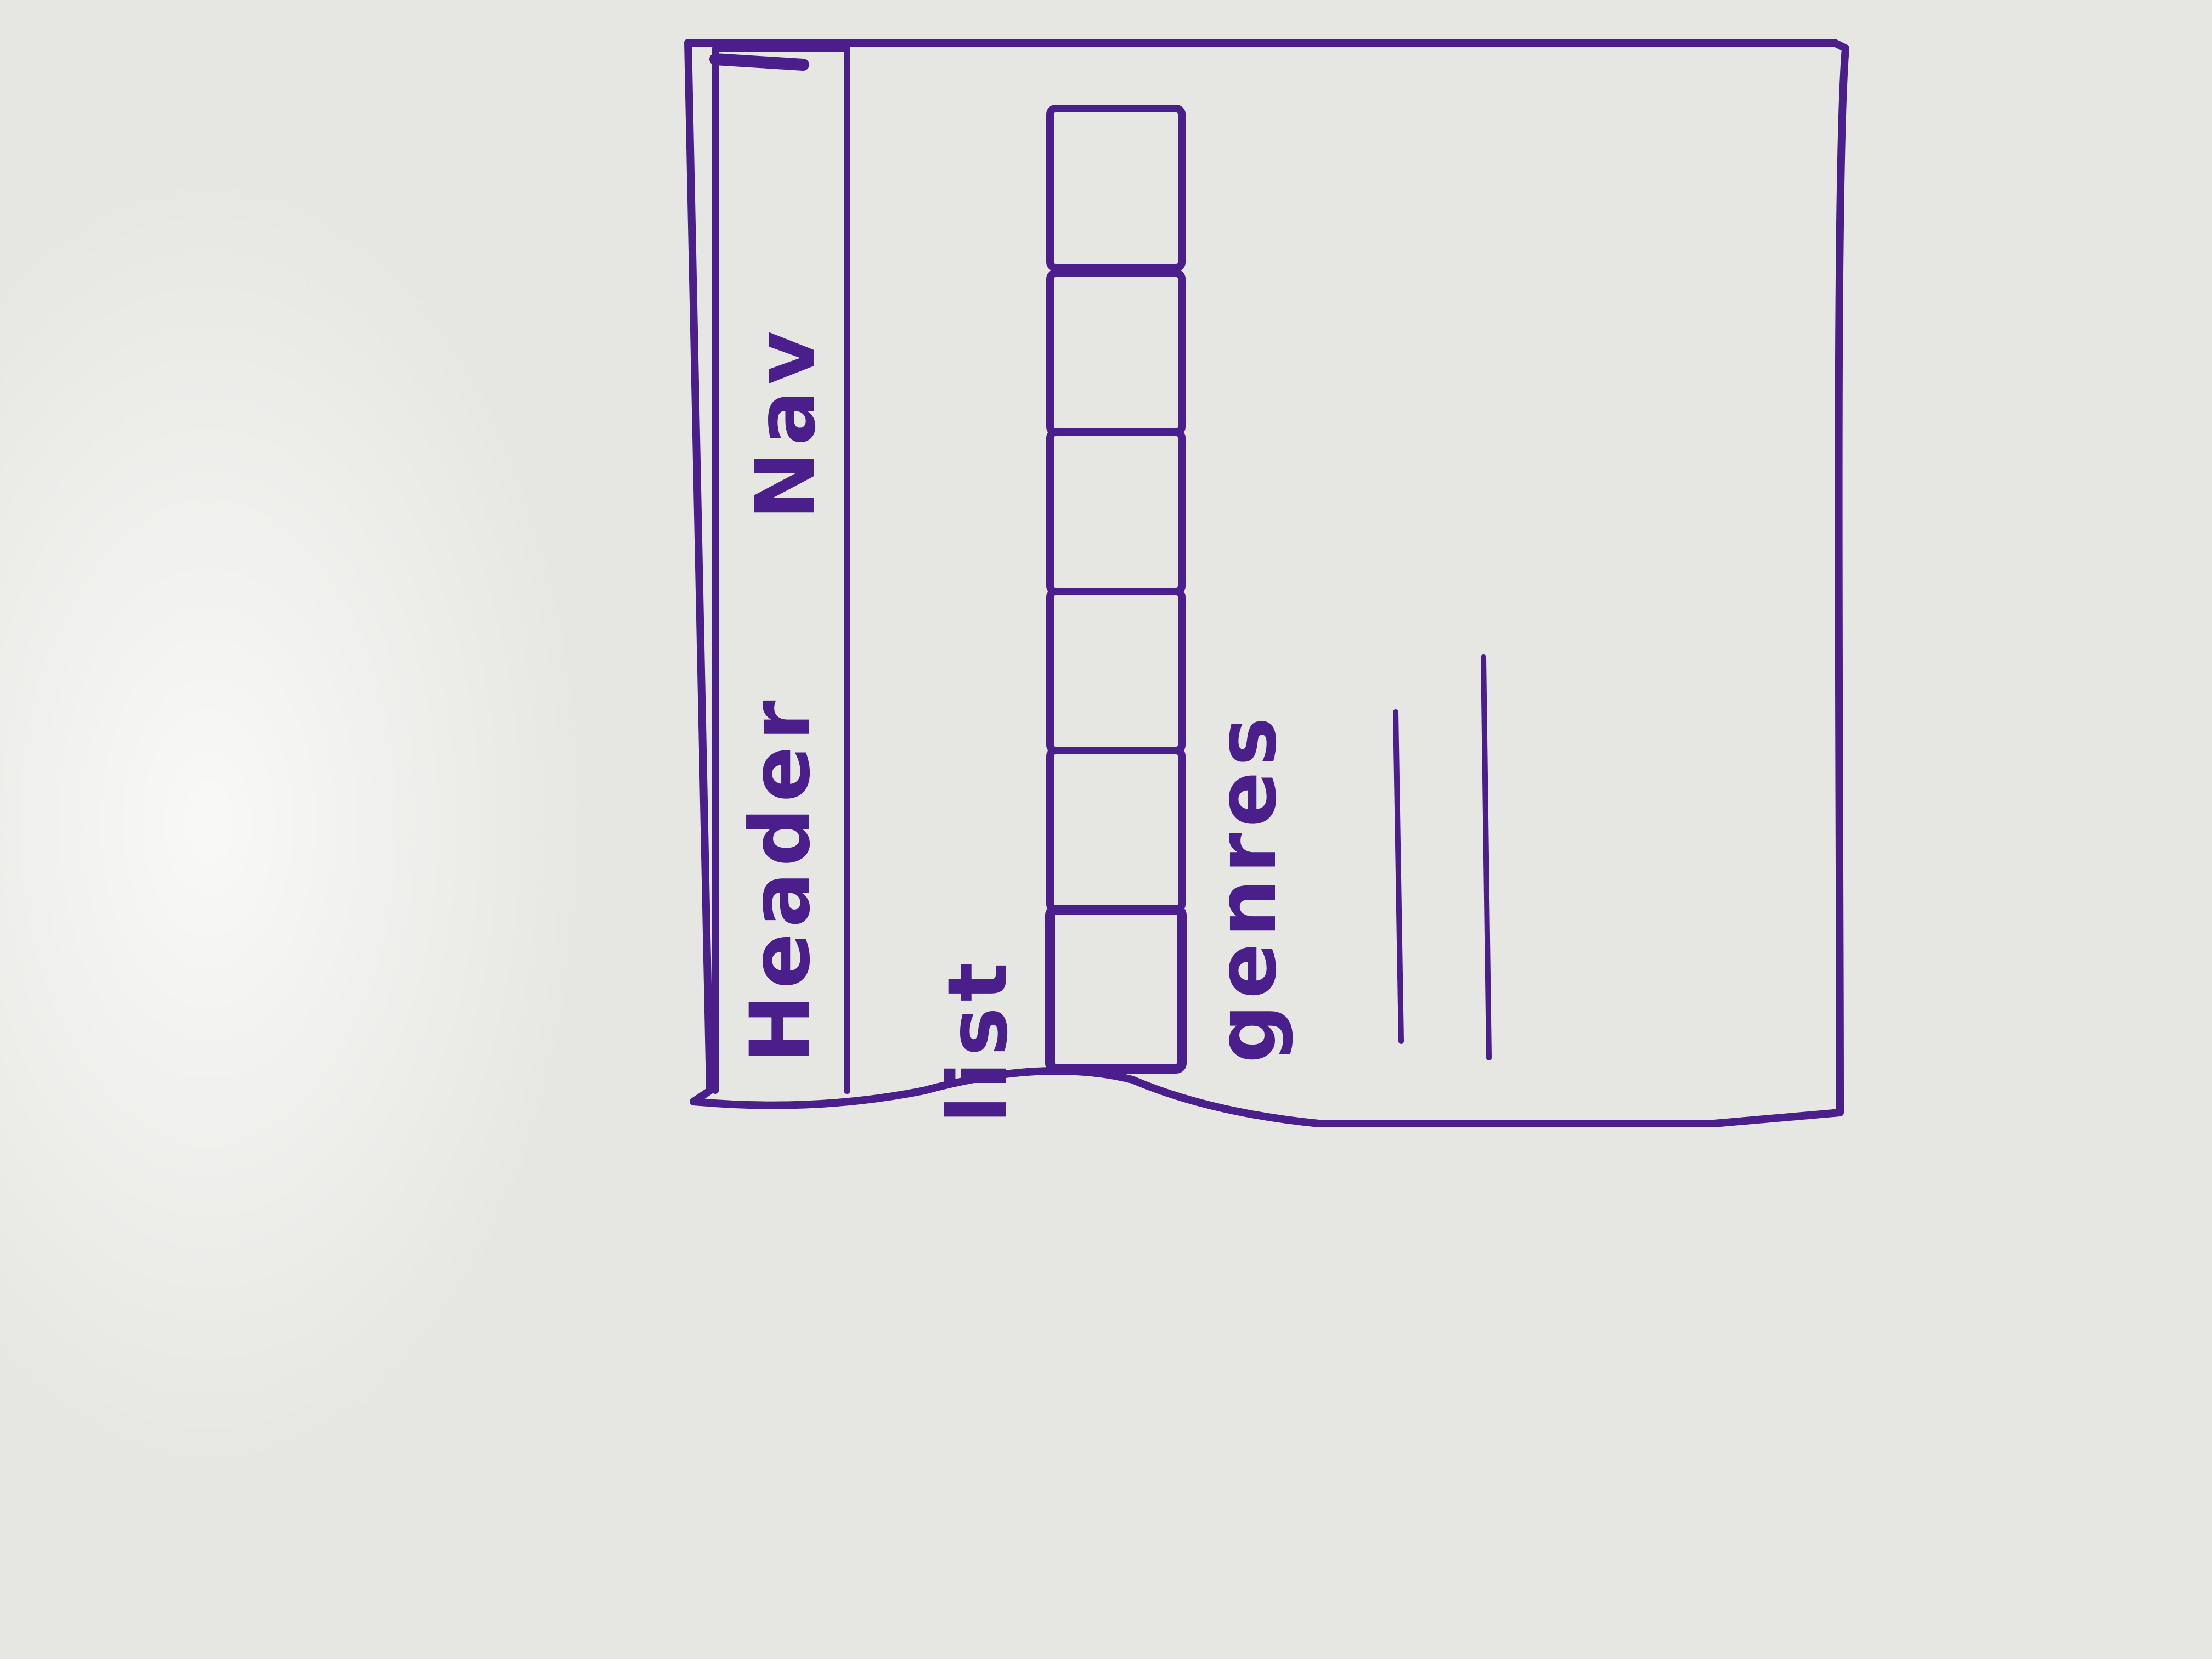  What do you see at coordinates (780, 879) in the screenshot?
I see `header-label: Header` at bounding box center [780, 879].